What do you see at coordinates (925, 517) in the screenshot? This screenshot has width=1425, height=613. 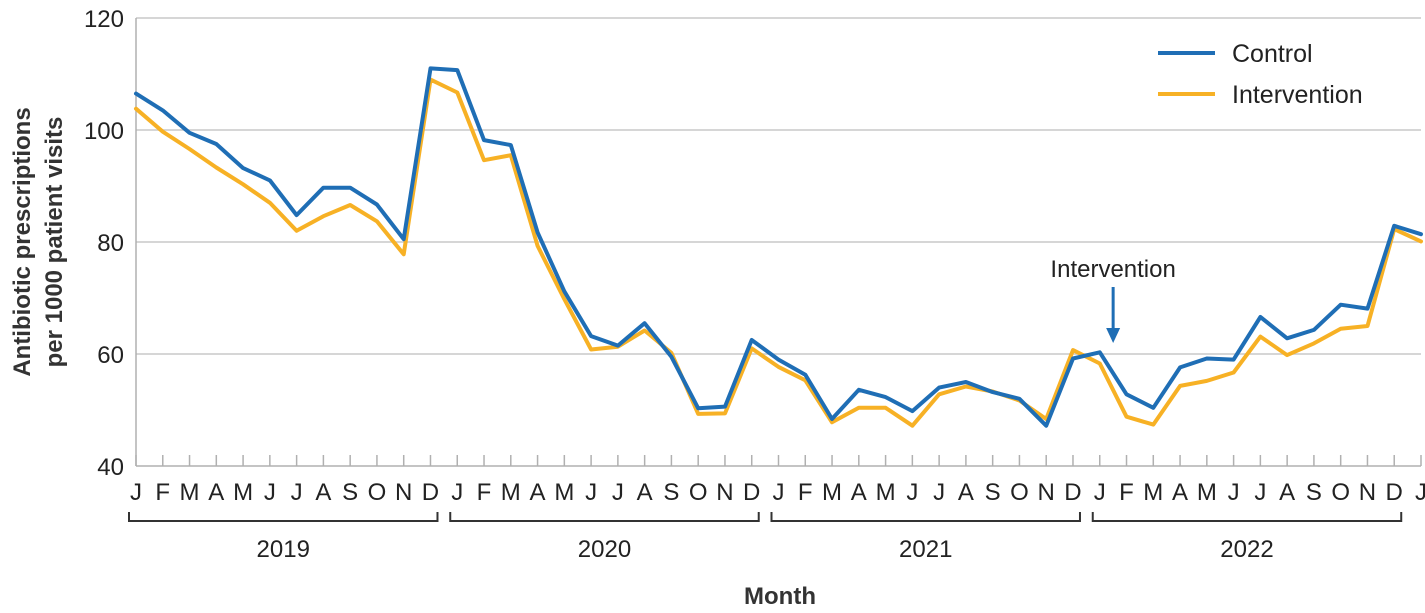 I see `year-bracket-2021` at bounding box center [925, 517].